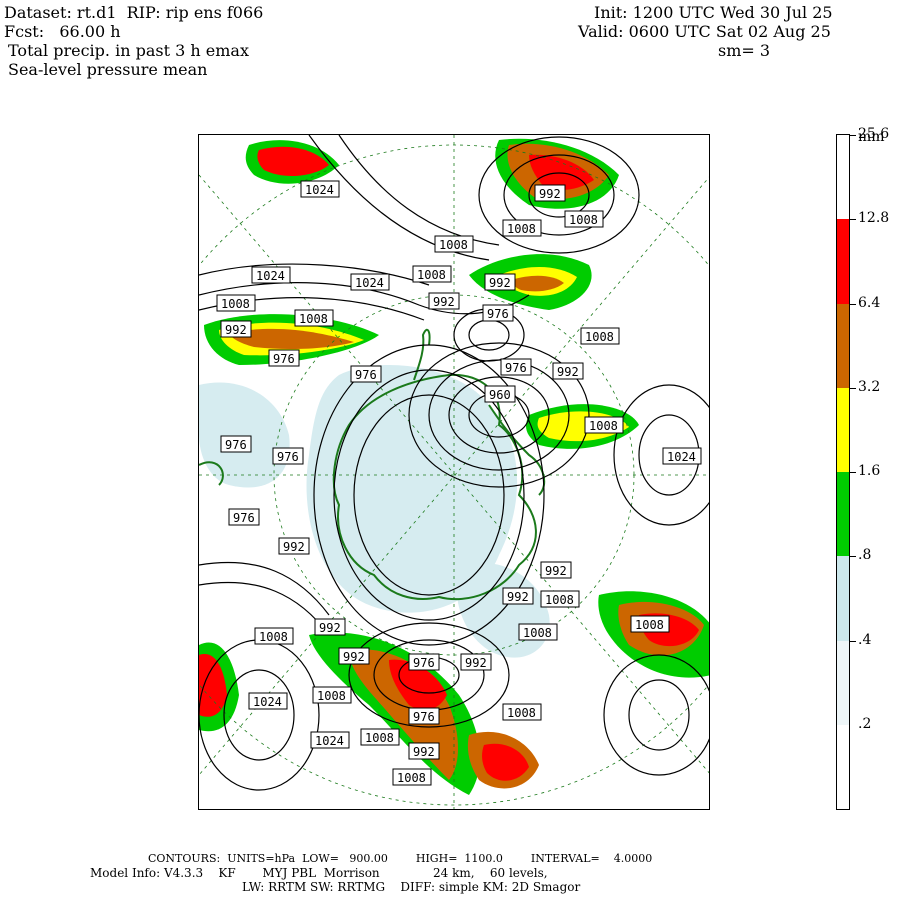 The width and height of the screenshot is (900, 900). What do you see at coordinates (869, 302) in the screenshot?
I see `colorbar-tick-label: 6.4` at bounding box center [869, 302].